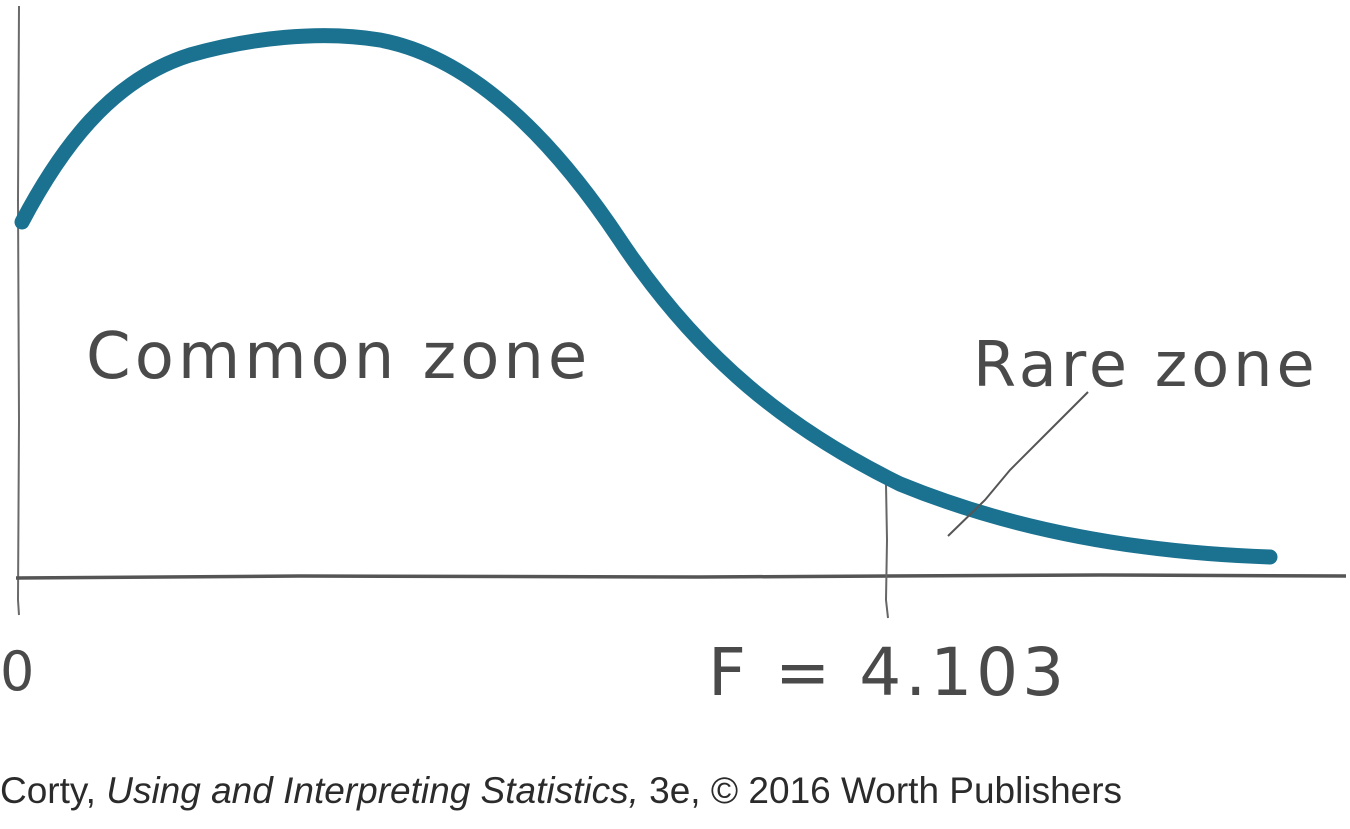  Describe the element at coordinates (681, 576) in the screenshot. I see `x-axis` at that location.